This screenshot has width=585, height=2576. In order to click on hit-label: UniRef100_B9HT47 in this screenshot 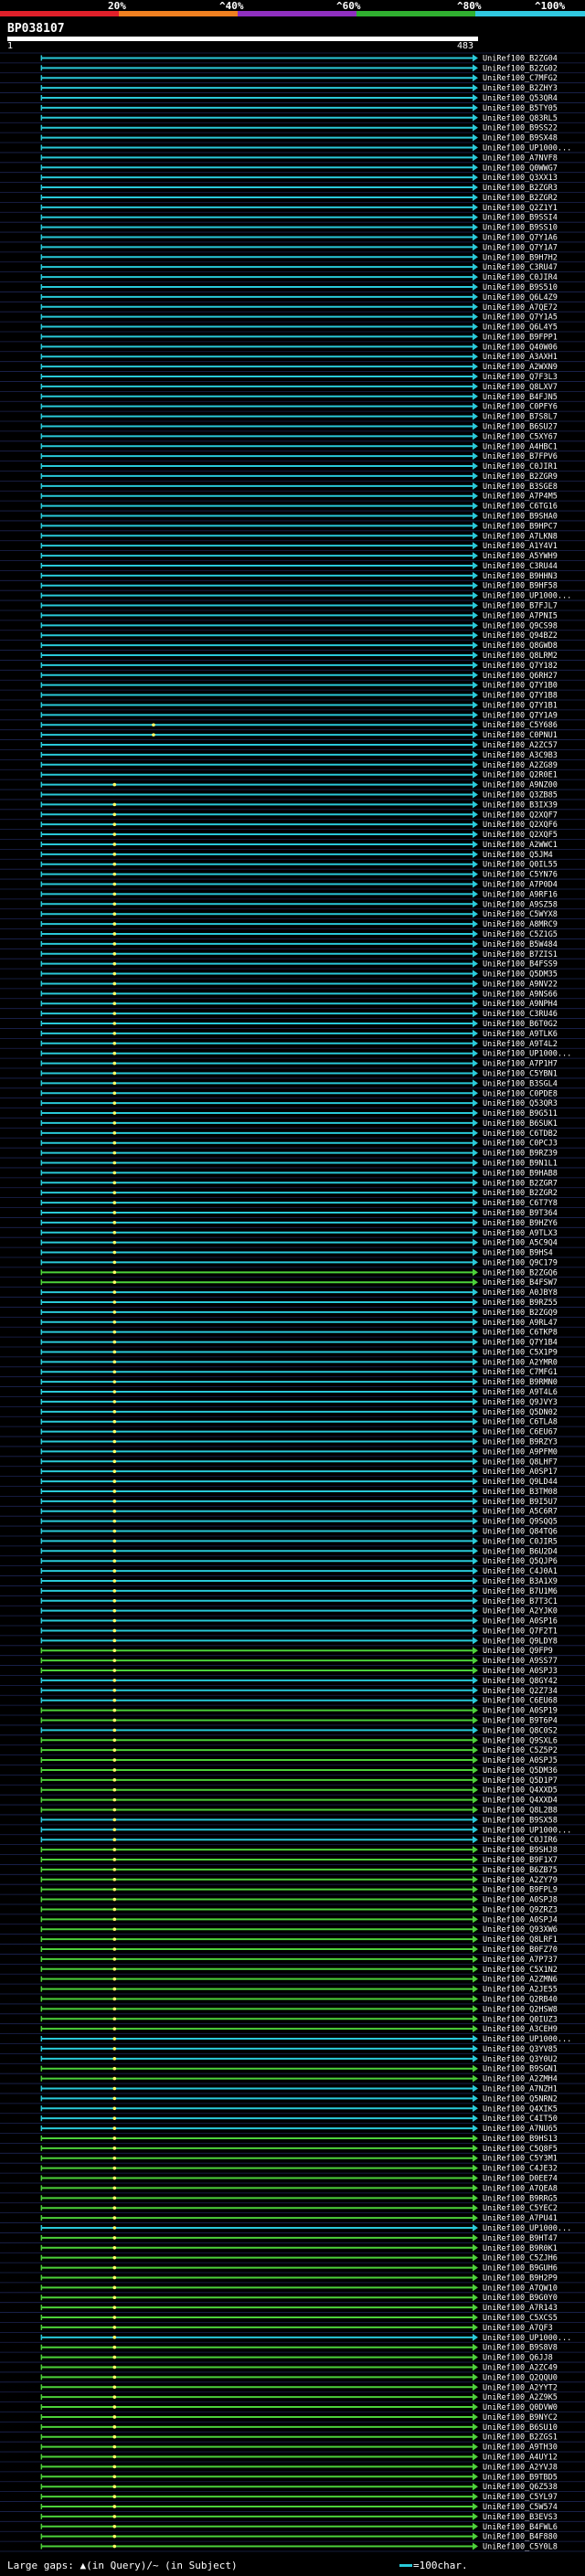, I will do `click(520, 2238)`.